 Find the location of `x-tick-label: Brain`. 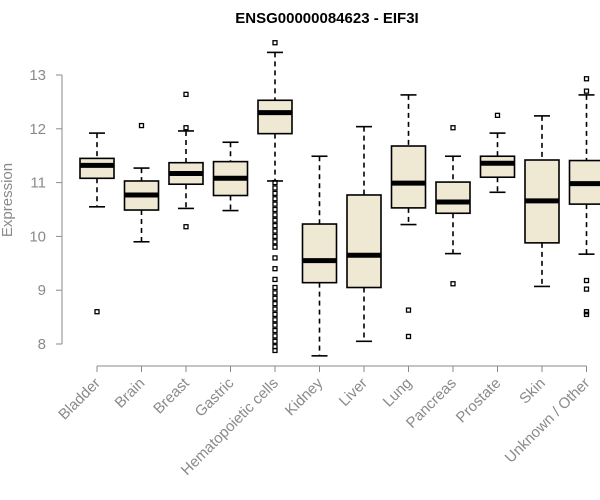

x-tick-label: Brain is located at coordinates (130, 393).